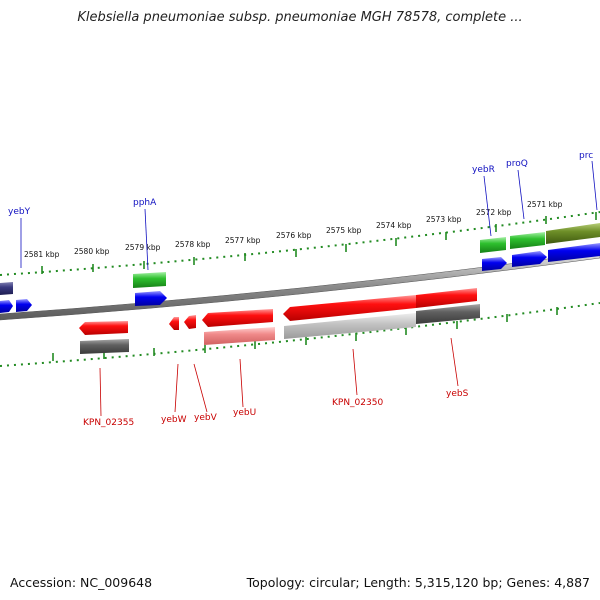 Image resolution: width=600 pixels, height=600 pixels. What do you see at coordinates (545, 204) in the screenshot?
I see `scale-label: 2571 kbp` at bounding box center [545, 204].